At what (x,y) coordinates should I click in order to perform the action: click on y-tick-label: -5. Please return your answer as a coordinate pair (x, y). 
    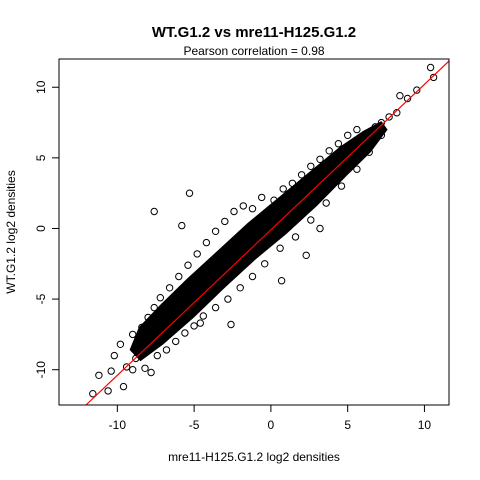
    Looking at the image, I should click on (41, 298).